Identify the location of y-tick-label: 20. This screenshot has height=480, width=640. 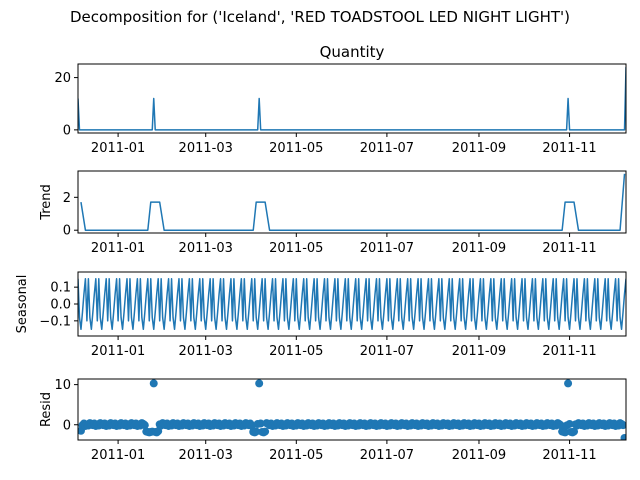
(62, 78).